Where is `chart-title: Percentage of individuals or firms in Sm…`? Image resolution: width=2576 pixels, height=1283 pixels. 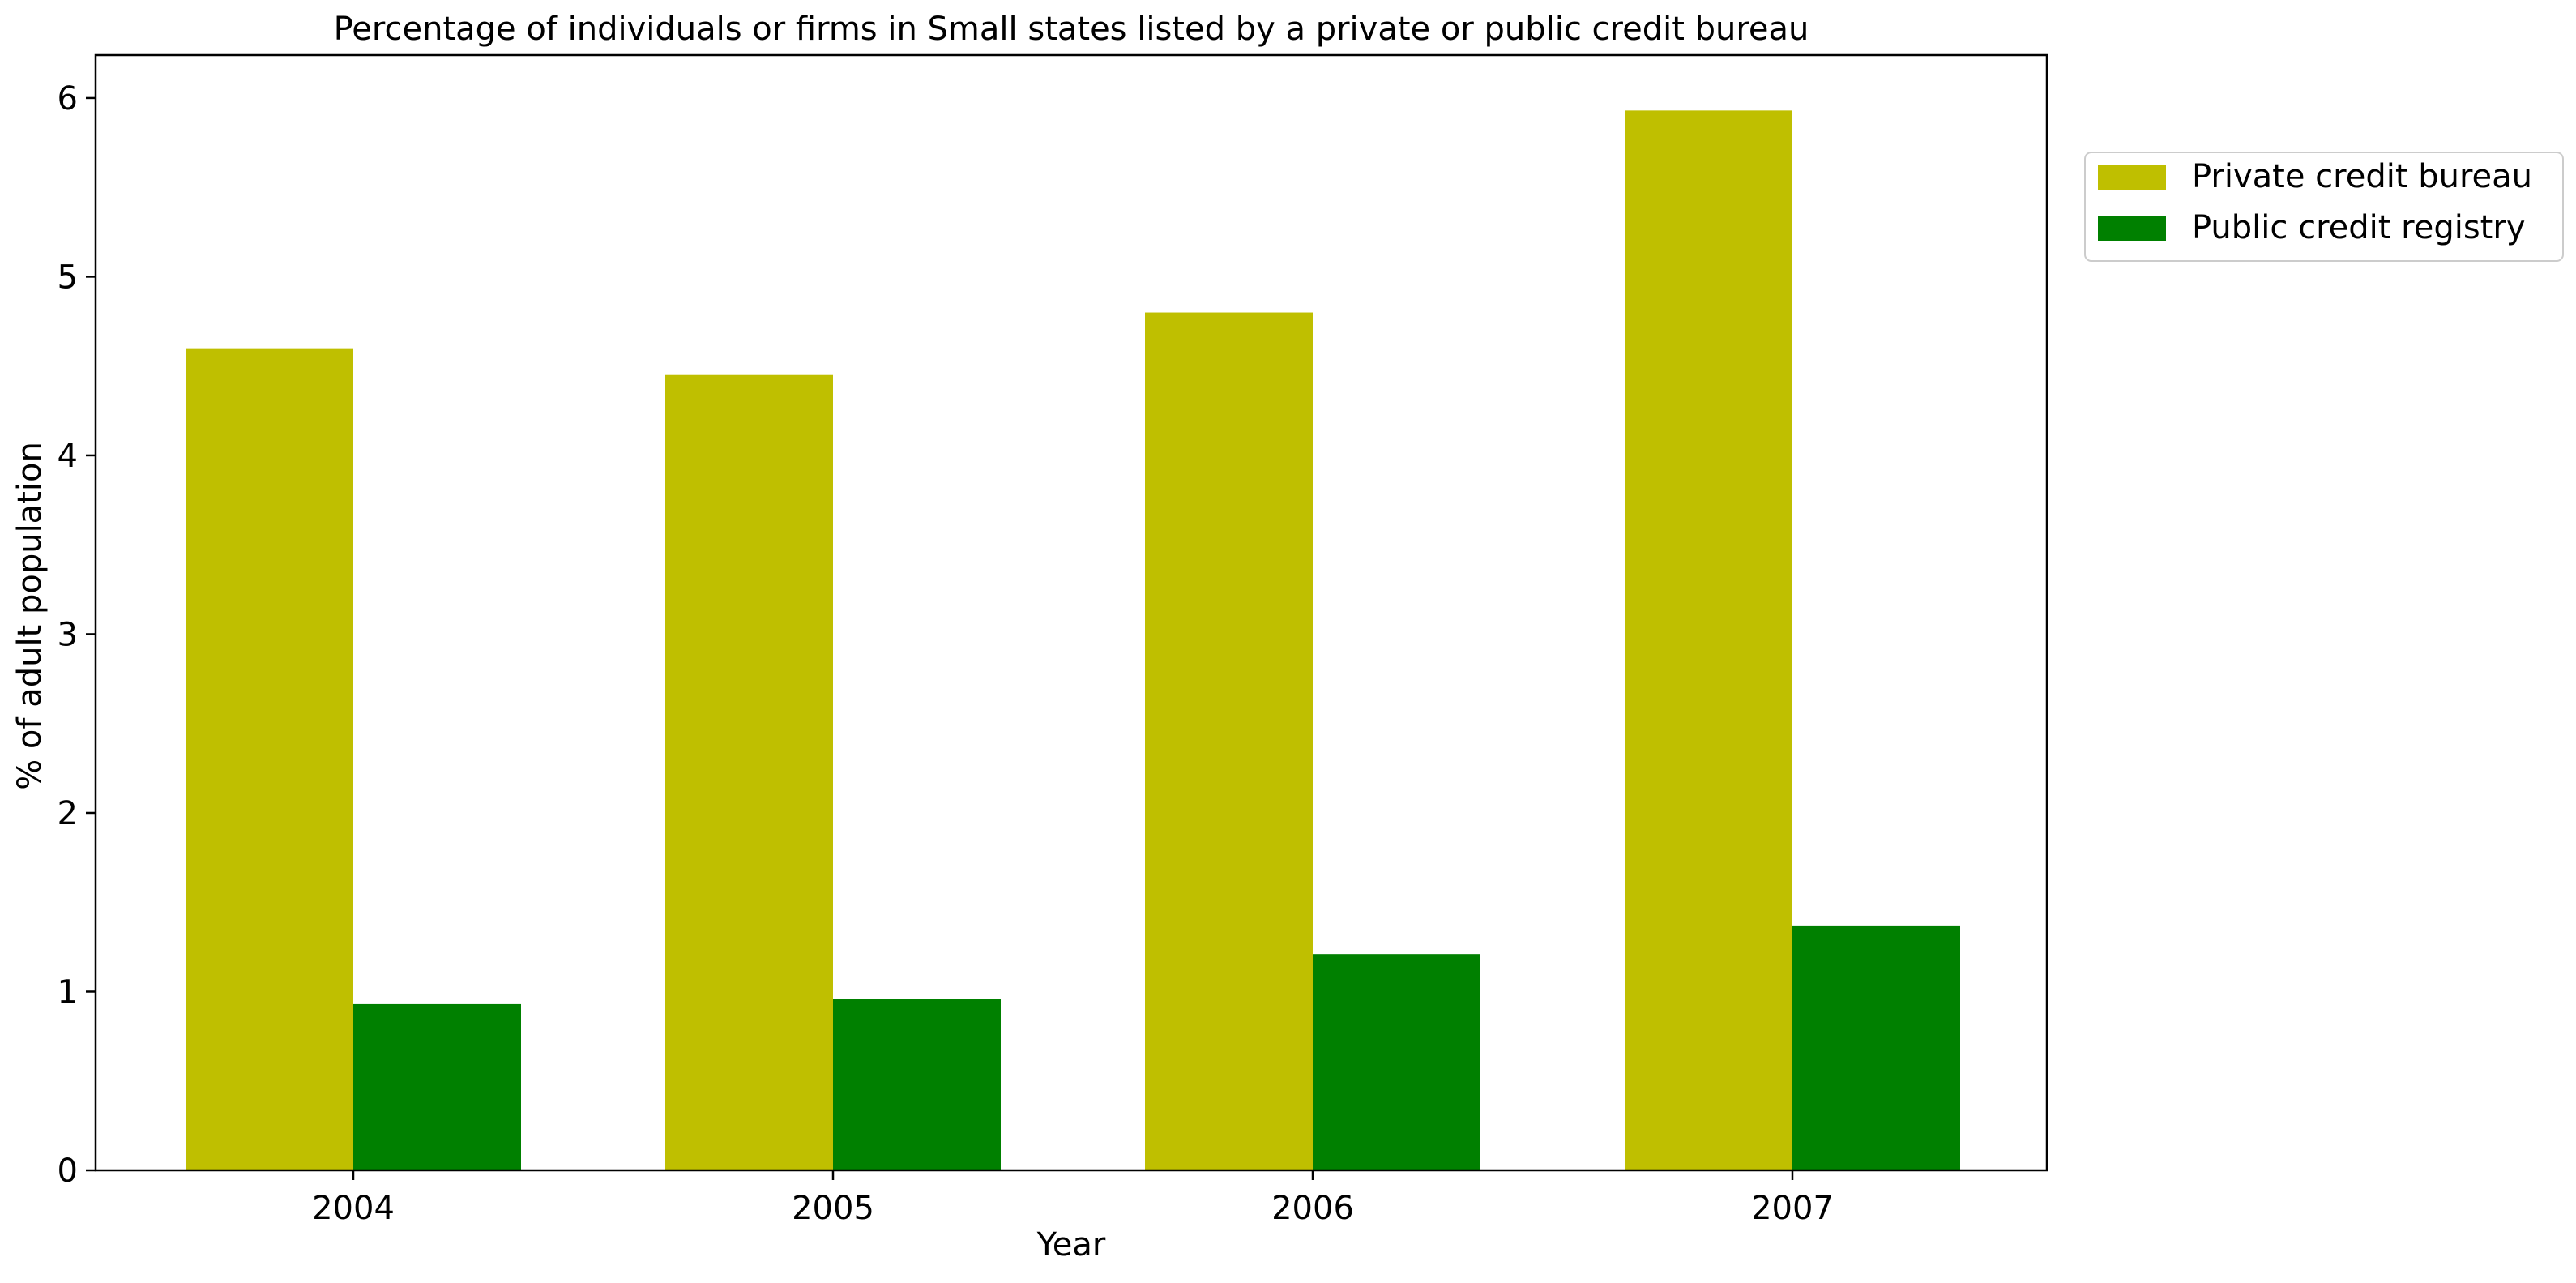
chart-title: Percentage of individuals or firms in Sm… is located at coordinates (1071, 30).